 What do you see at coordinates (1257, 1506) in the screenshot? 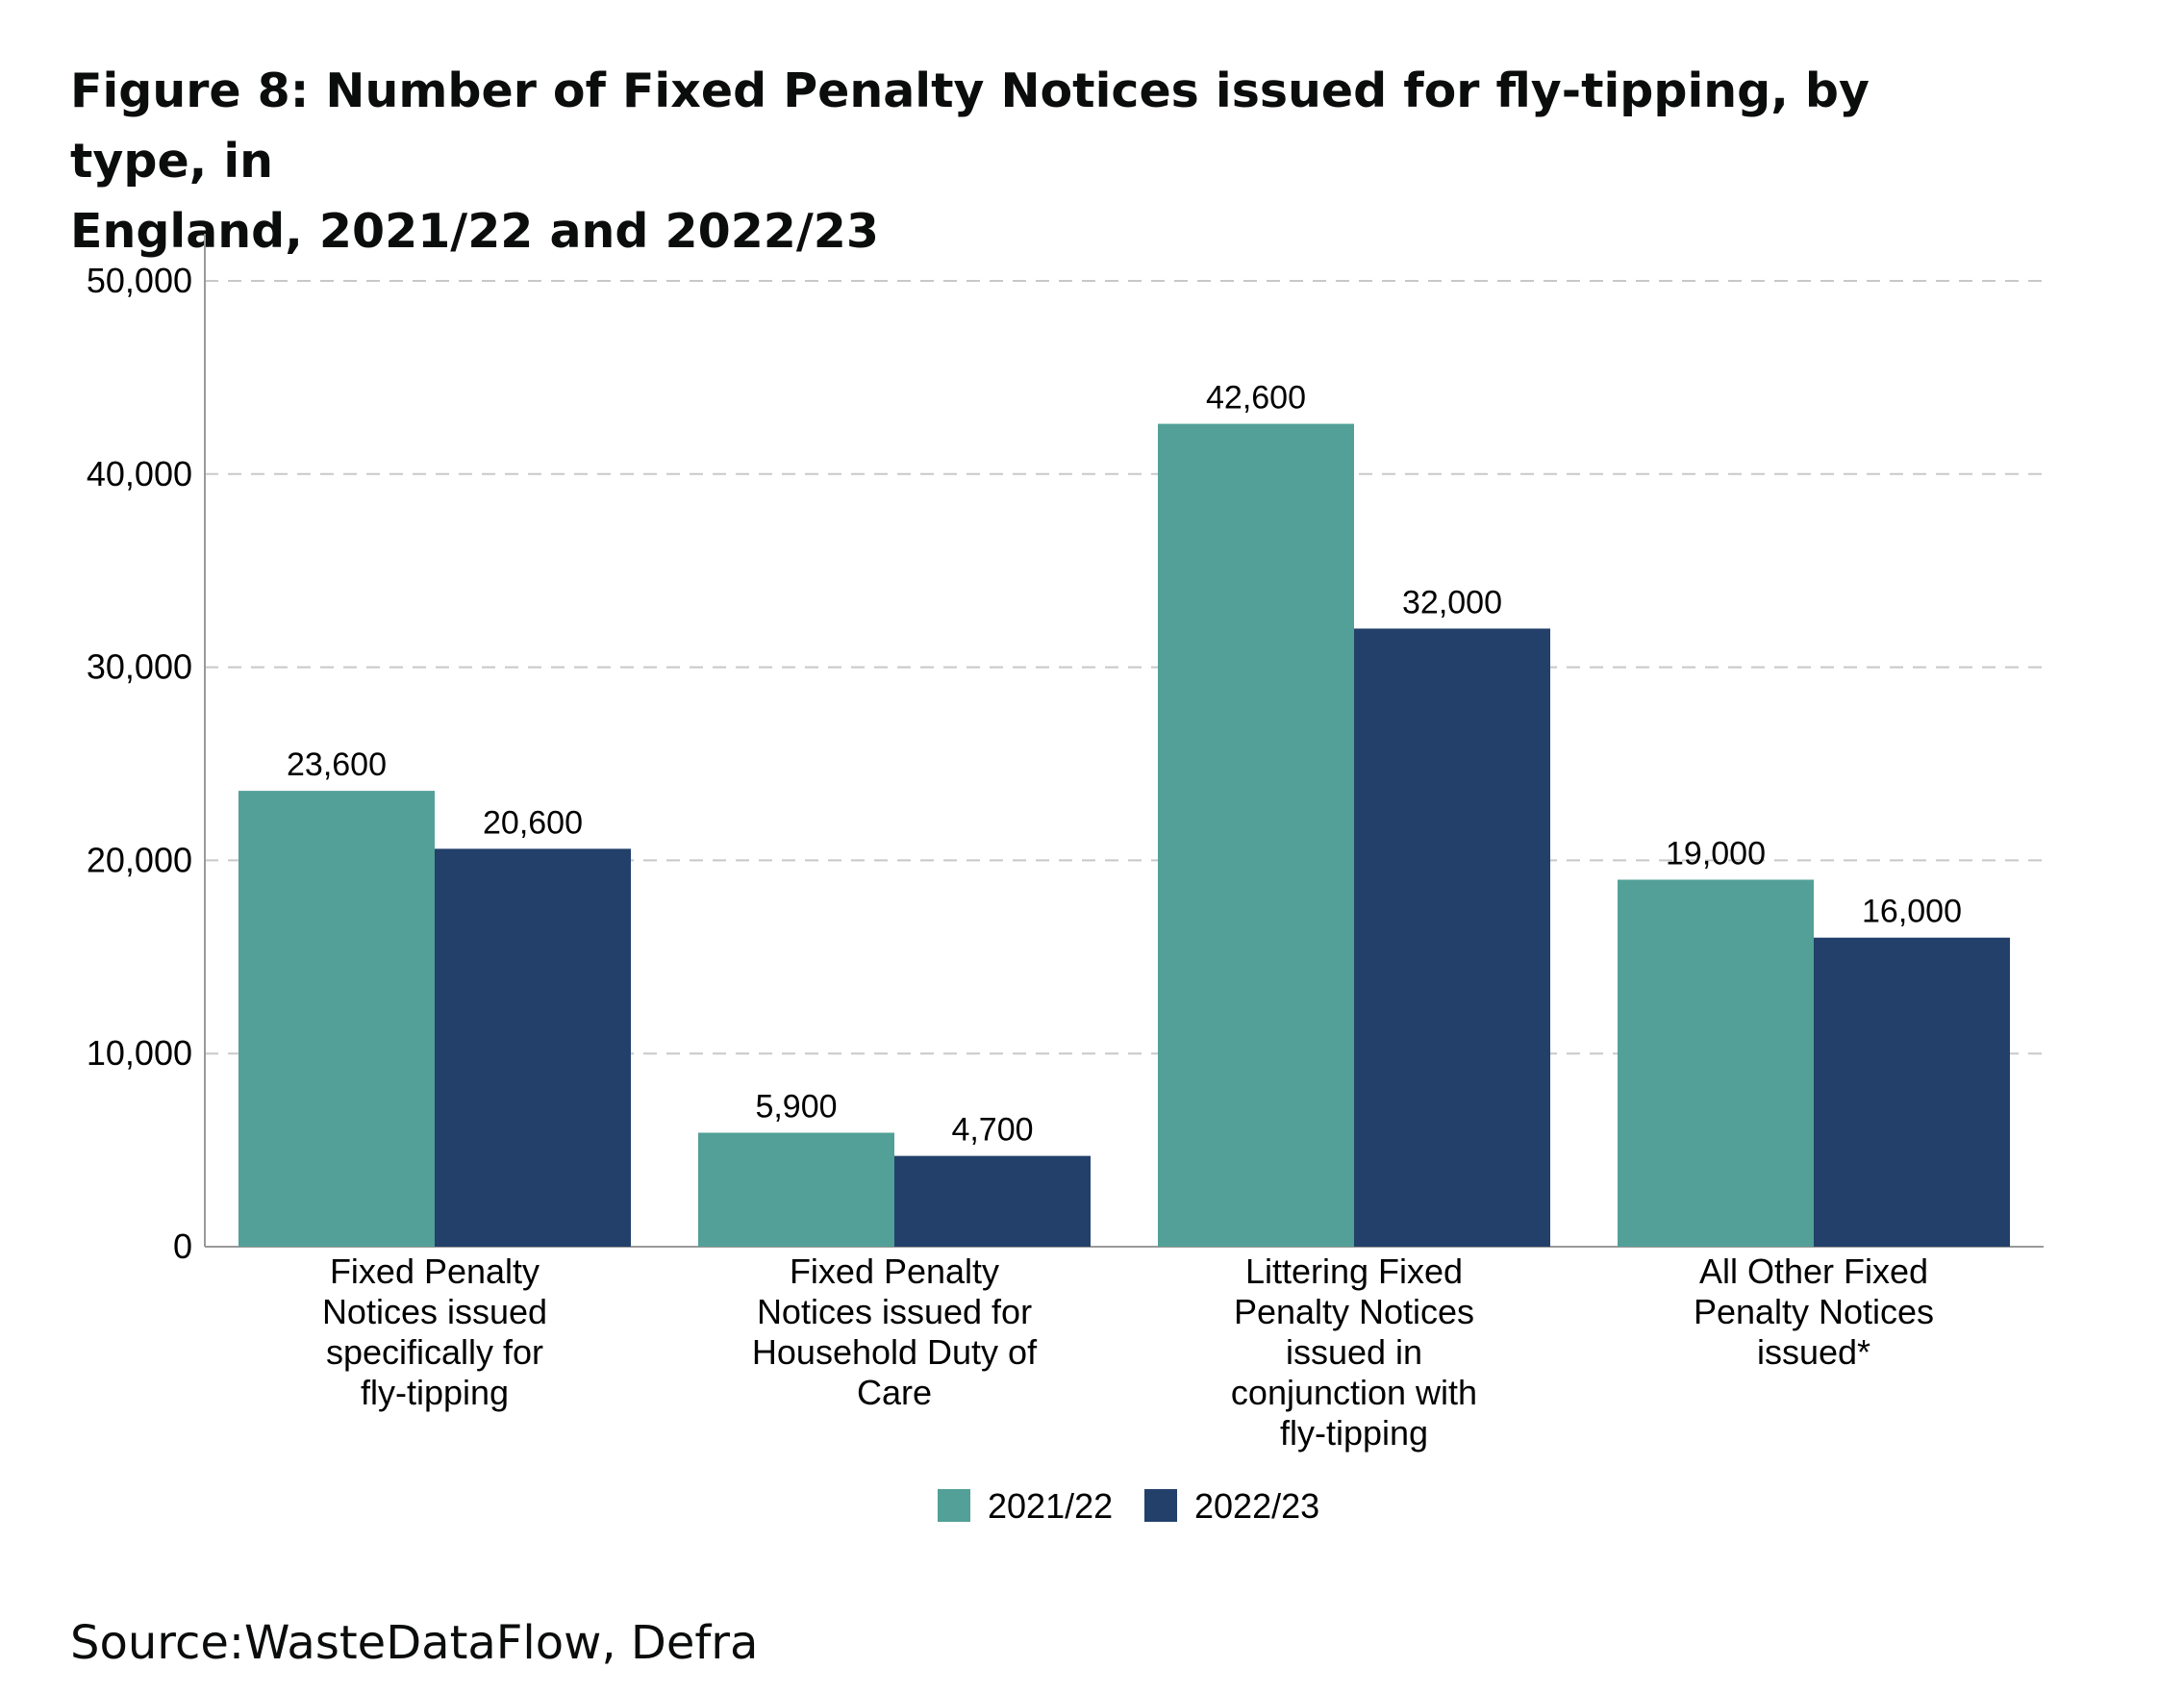
I see `legend-label: 2022/23` at bounding box center [1257, 1506].